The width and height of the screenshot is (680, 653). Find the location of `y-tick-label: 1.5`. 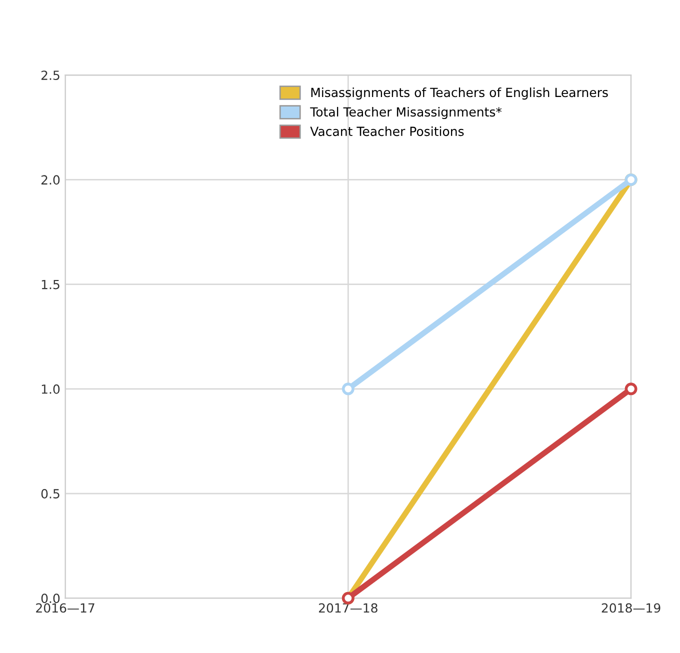

y-tick-label: 1.5 is located at coordinates (51, 285).